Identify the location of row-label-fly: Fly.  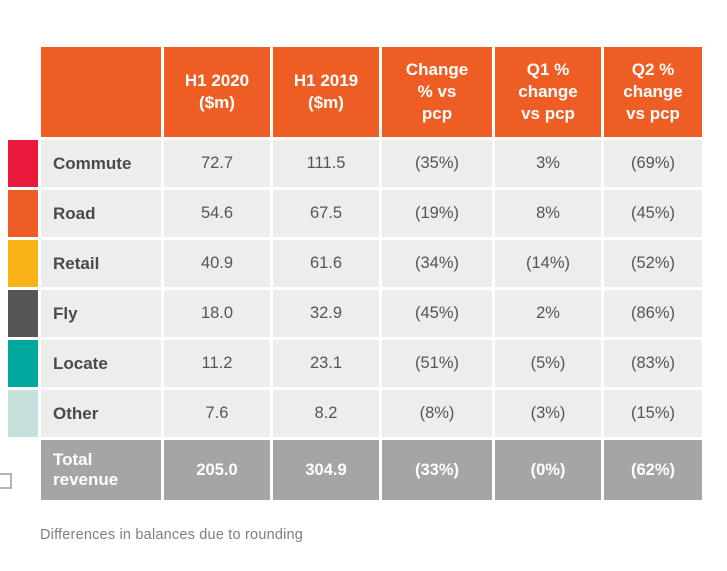
(101, 313).